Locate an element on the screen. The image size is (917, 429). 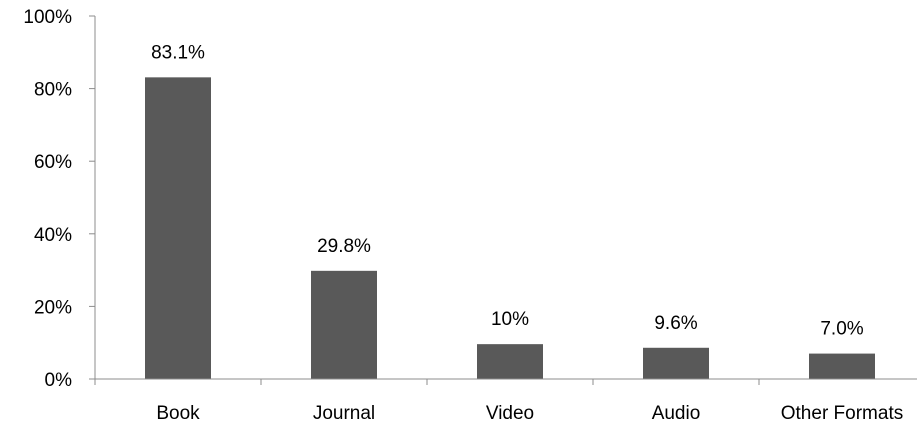
x-category-label: Journal is located at coordinates (344, 413).